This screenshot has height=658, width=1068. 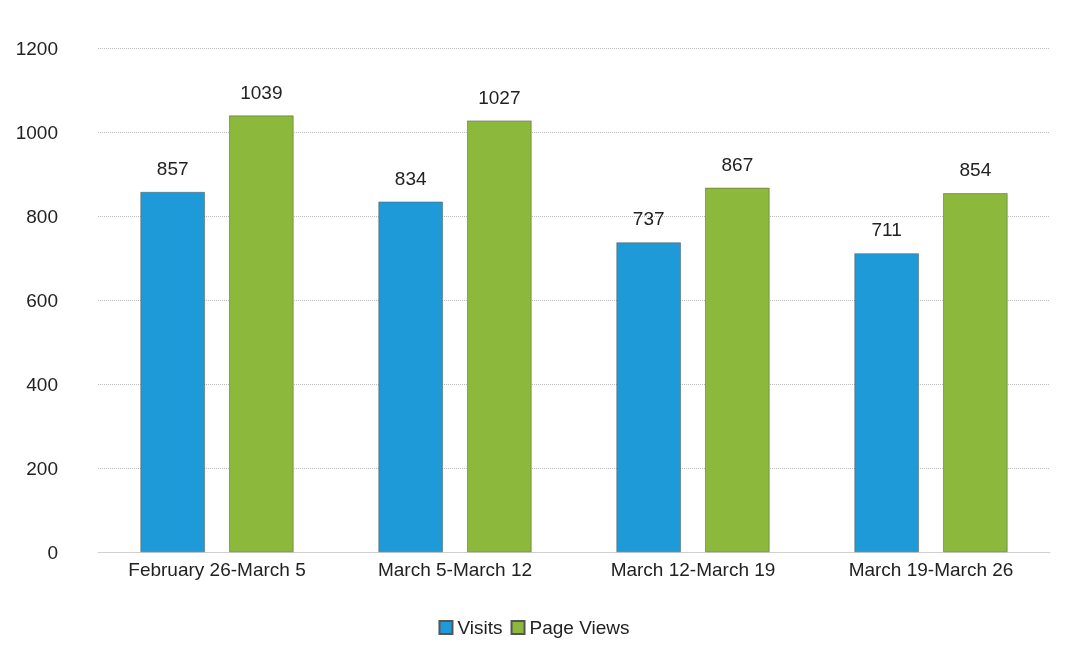 I want to click on y-tick-label: 400, so click(x=42, y=384).